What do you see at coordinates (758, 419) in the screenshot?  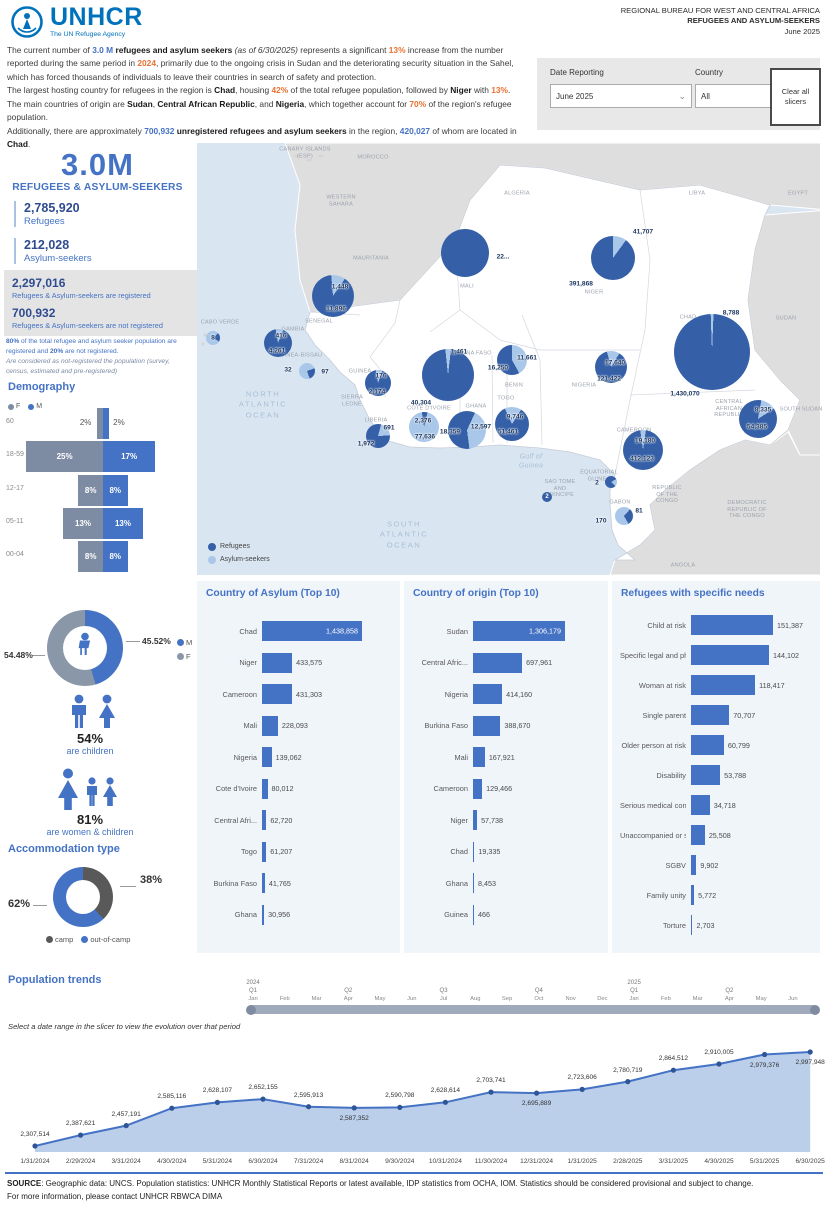 I see `map-bubble-central-african-republic` at bounding box center [758, 419].